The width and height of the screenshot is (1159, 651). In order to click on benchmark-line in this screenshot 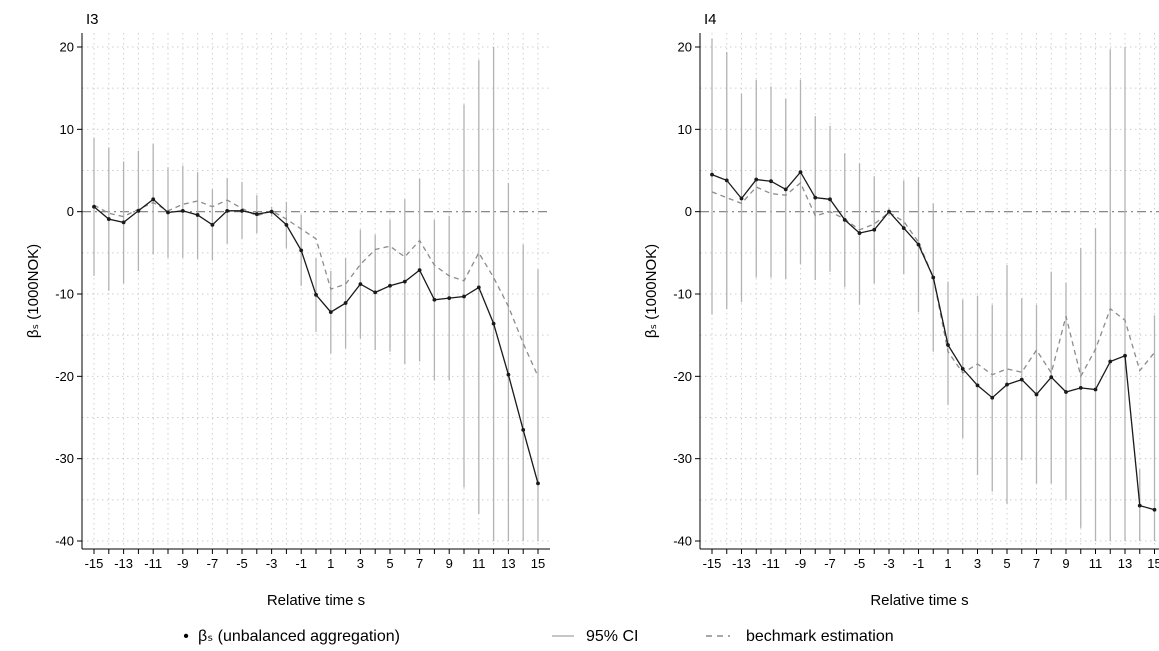, I will do `click(933, 280)`.